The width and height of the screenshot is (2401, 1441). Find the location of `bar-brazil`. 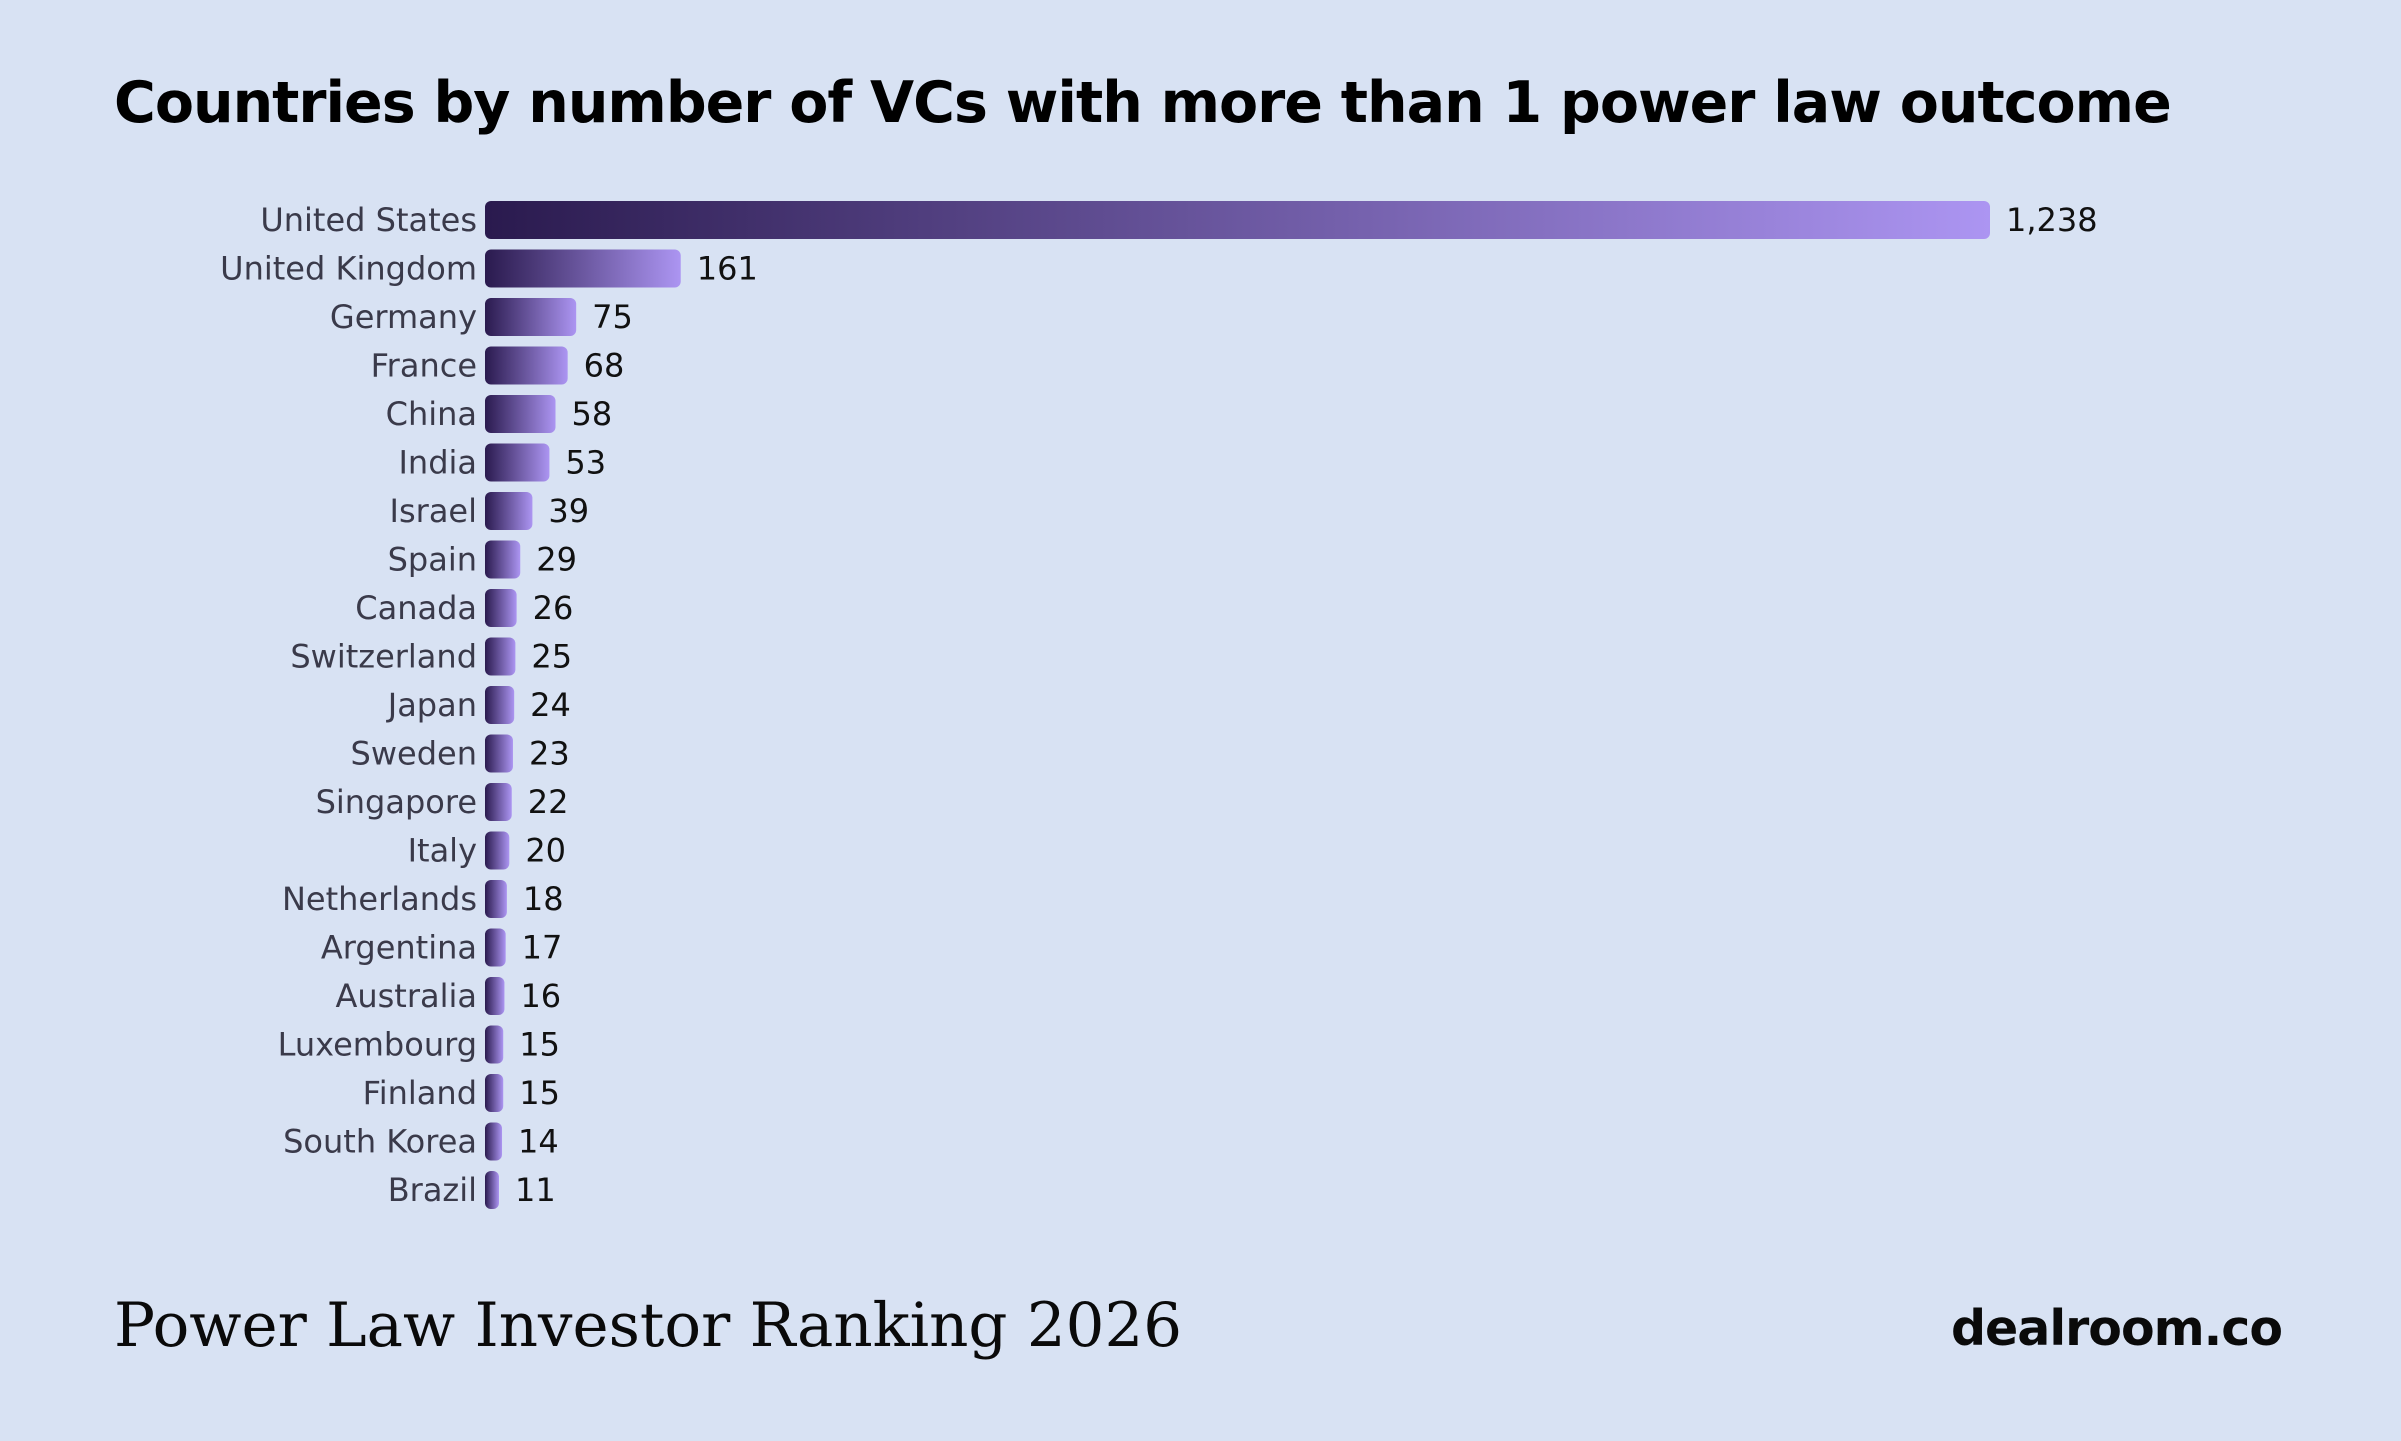

bar-brazil is located at coordinates (492, 1190).